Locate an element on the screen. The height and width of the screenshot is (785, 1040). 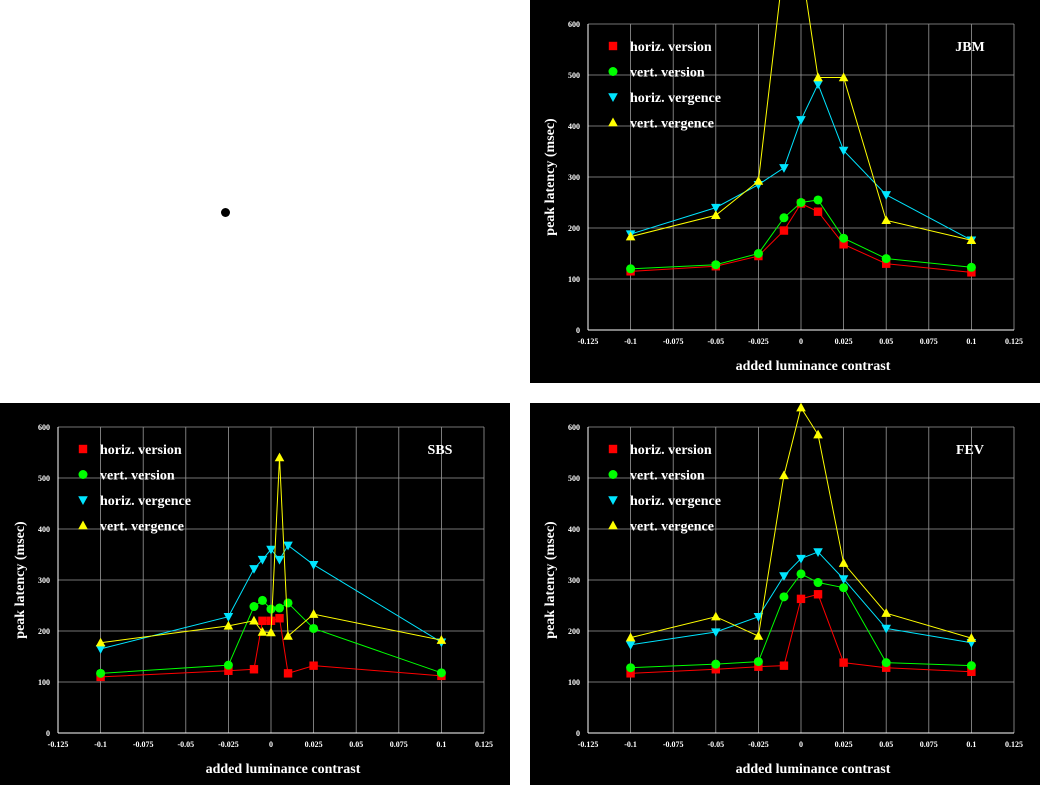
legend-label: vert. version is located at coordinates (667, 476).